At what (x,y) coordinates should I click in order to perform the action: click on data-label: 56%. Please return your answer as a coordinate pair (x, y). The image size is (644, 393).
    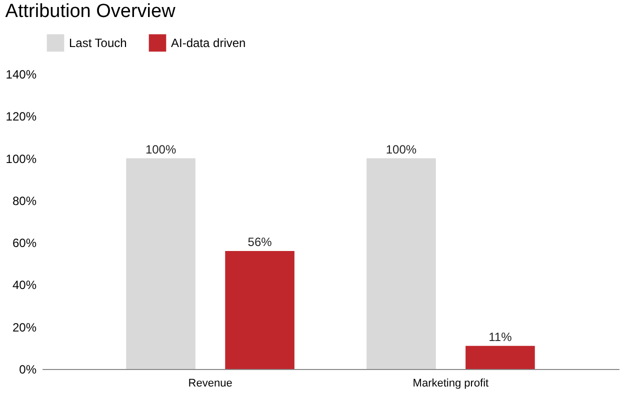
    Looking at the image, I should click on (260, 242).